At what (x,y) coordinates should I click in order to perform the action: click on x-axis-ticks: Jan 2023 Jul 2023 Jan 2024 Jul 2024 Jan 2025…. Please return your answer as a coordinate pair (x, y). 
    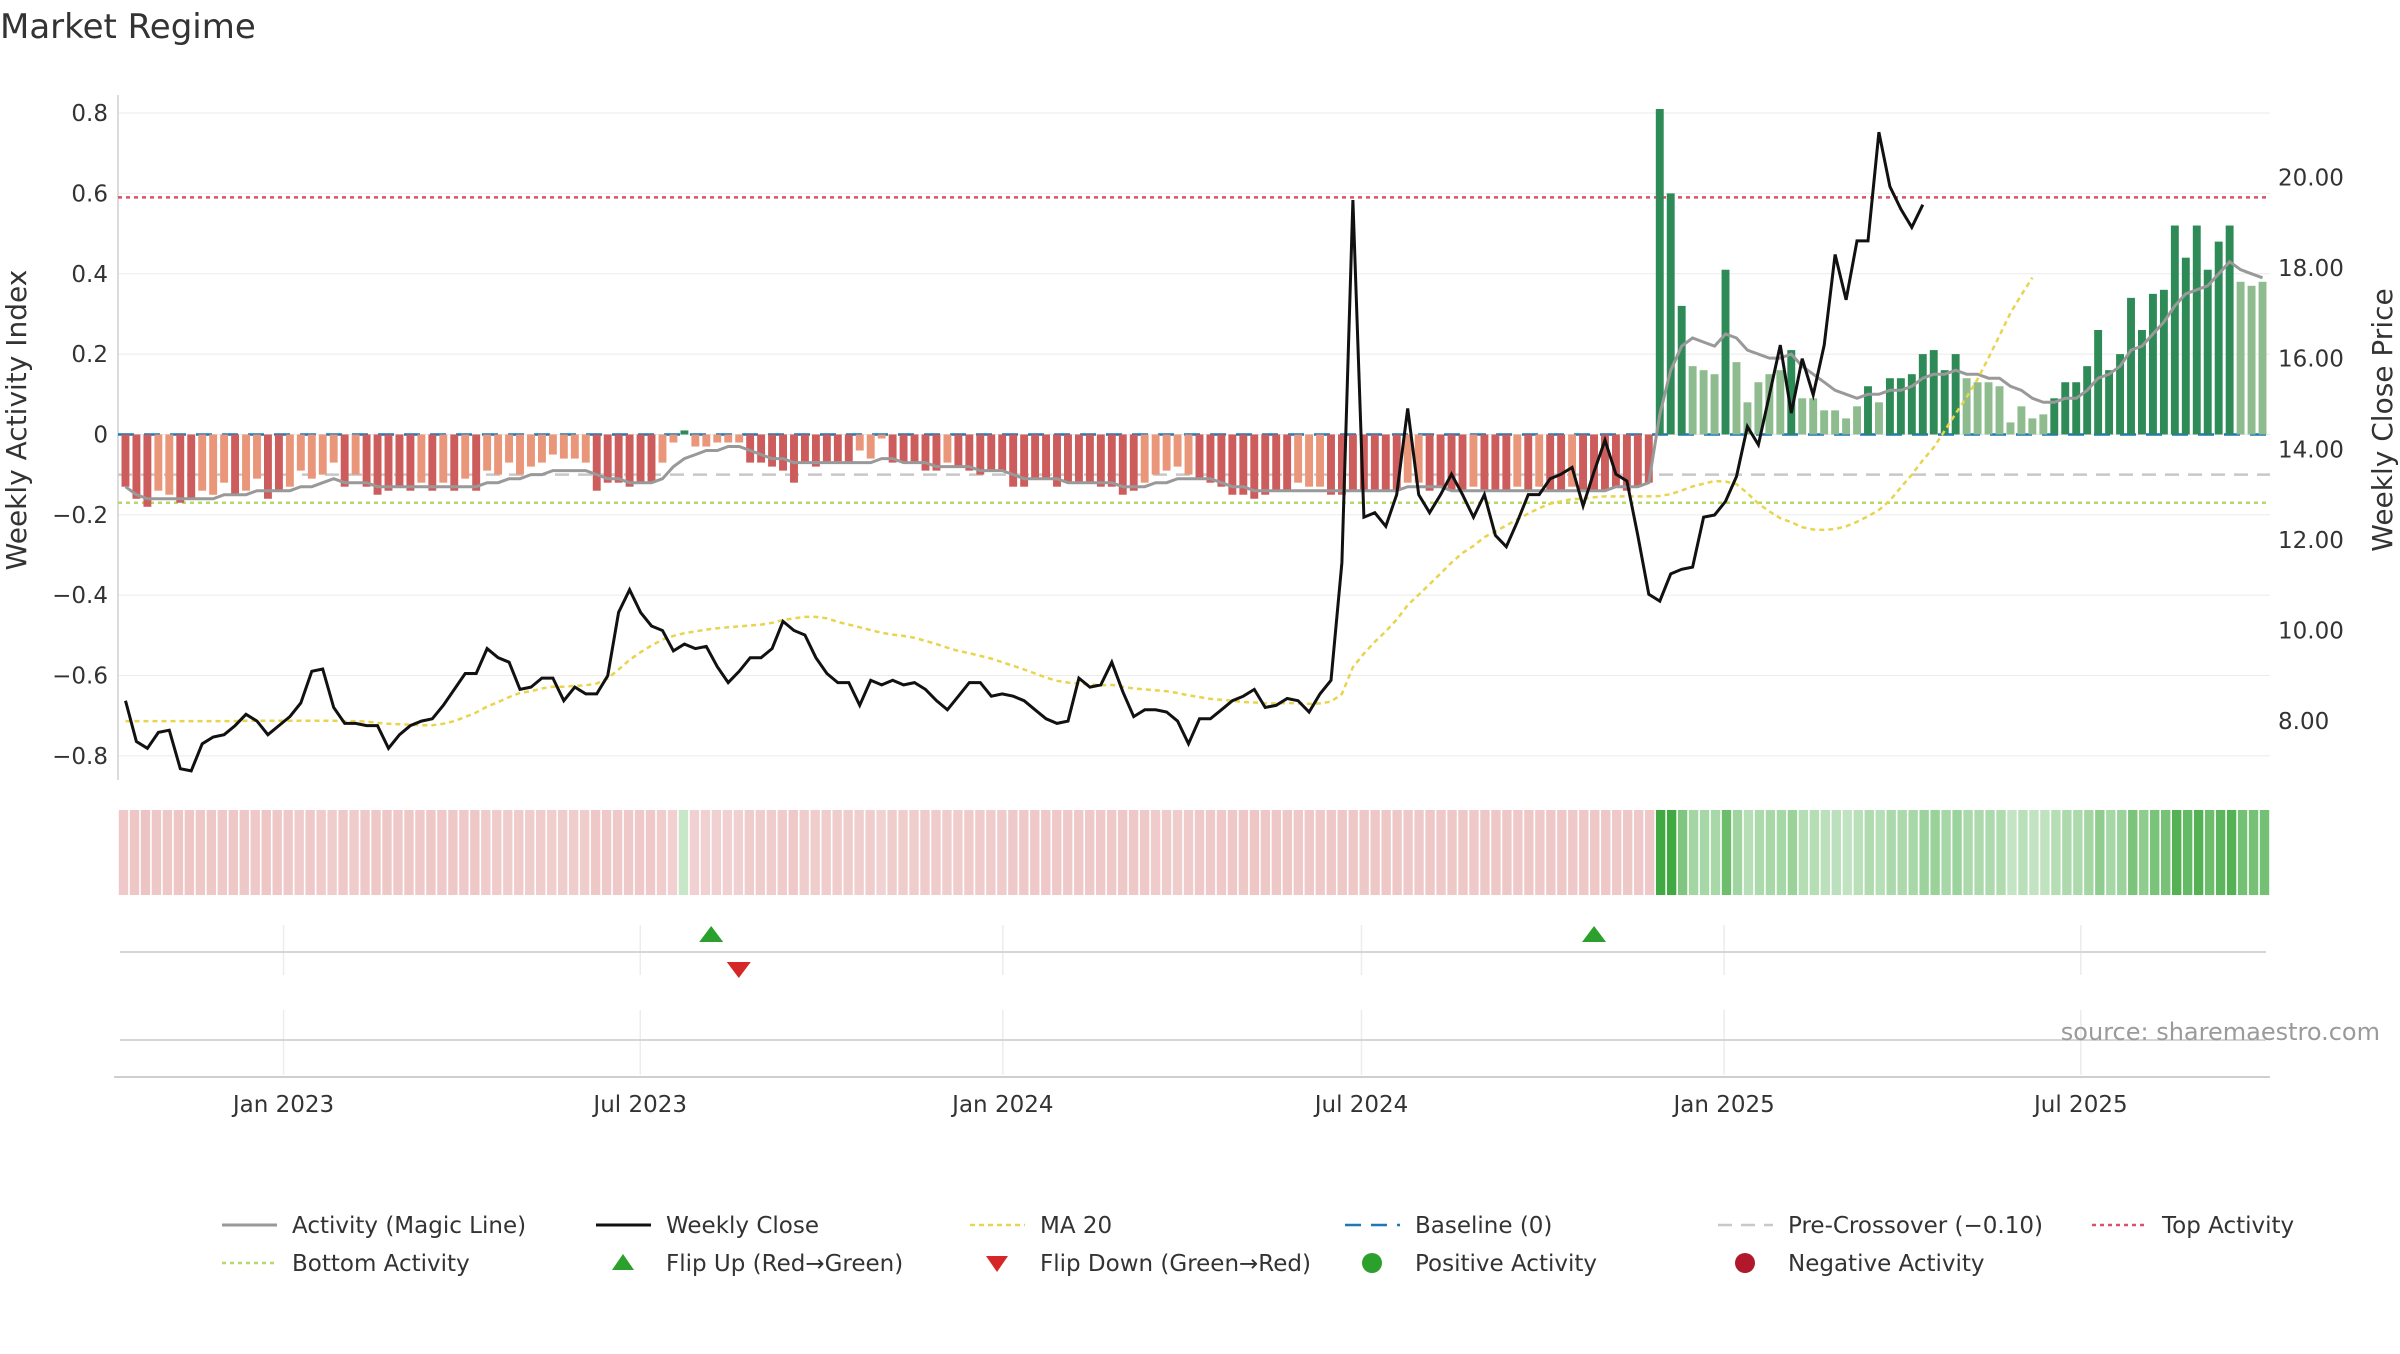
    Looking at the image, I should click on (1192, 1021).